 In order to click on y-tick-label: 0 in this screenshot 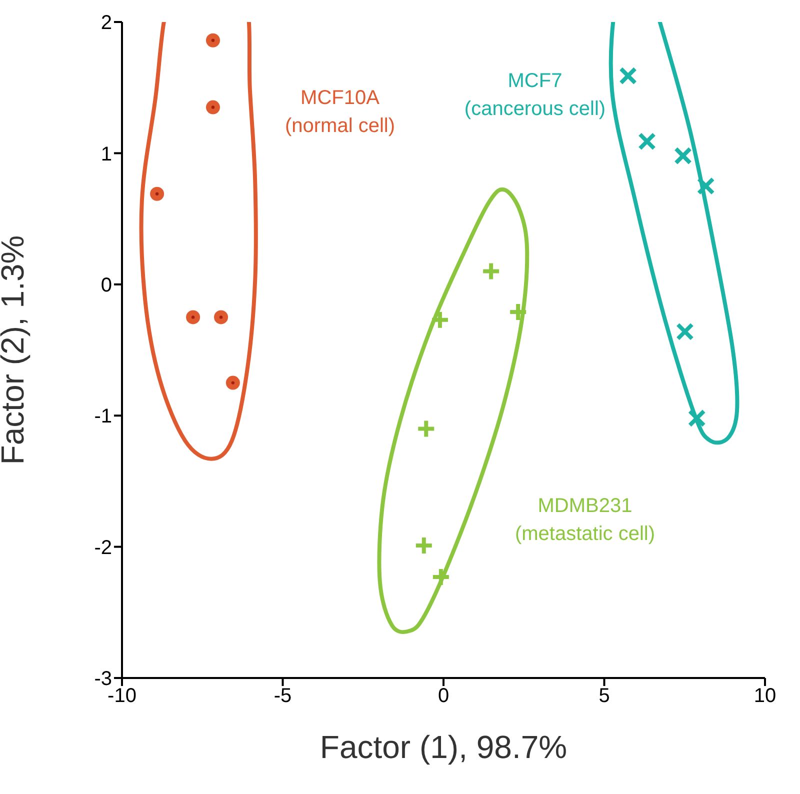, I will do `click(106, 285)`.